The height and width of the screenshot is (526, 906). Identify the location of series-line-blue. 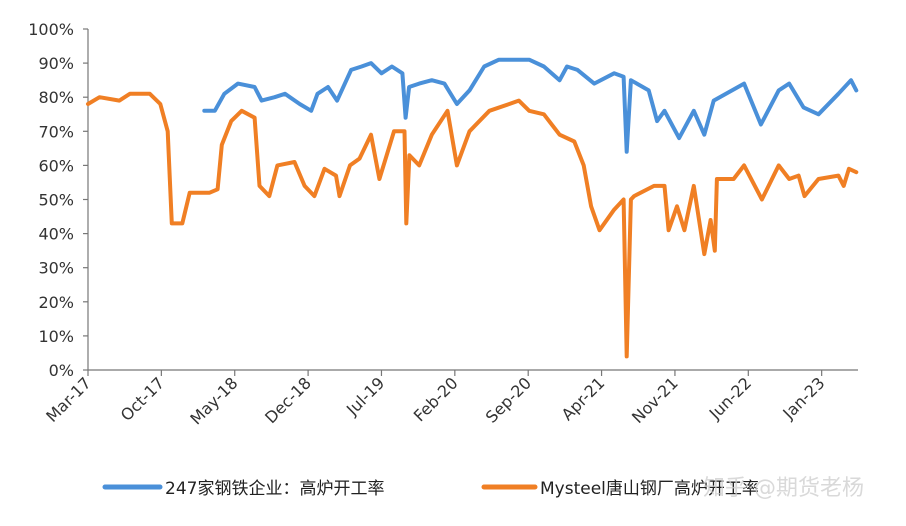
(530, 105).